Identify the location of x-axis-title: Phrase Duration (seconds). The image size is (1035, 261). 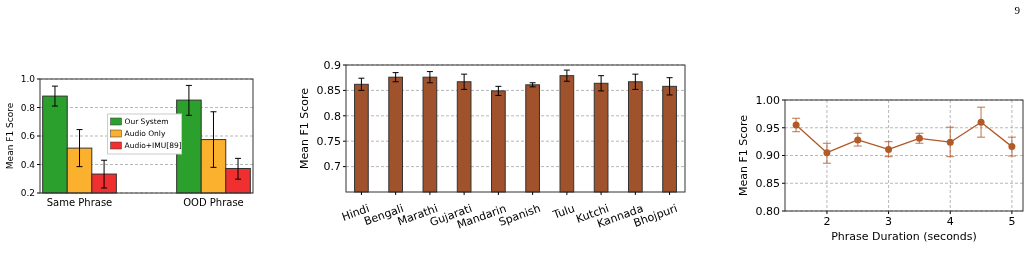
(904, 236).